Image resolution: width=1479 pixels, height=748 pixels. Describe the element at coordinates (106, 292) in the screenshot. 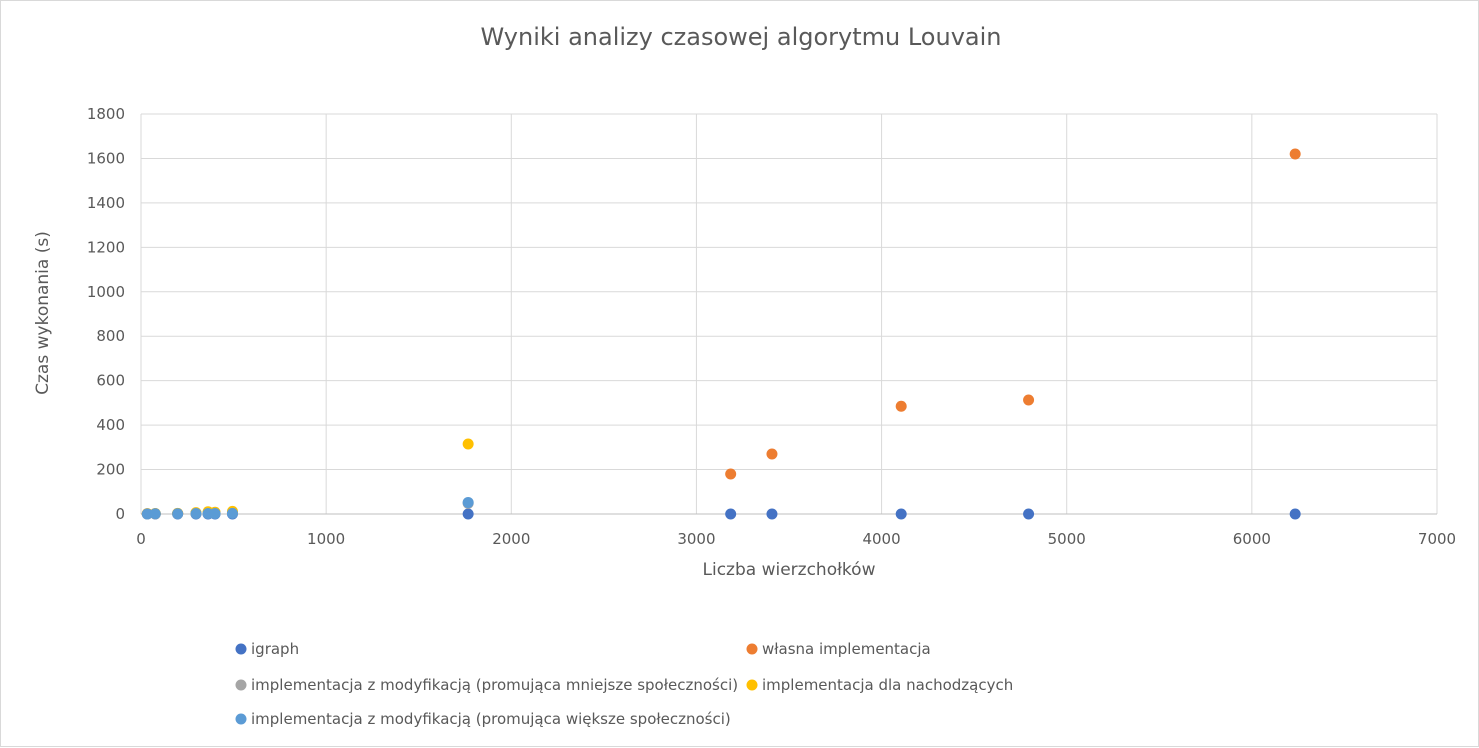

I see `y-tick-label: 1000` at that location.